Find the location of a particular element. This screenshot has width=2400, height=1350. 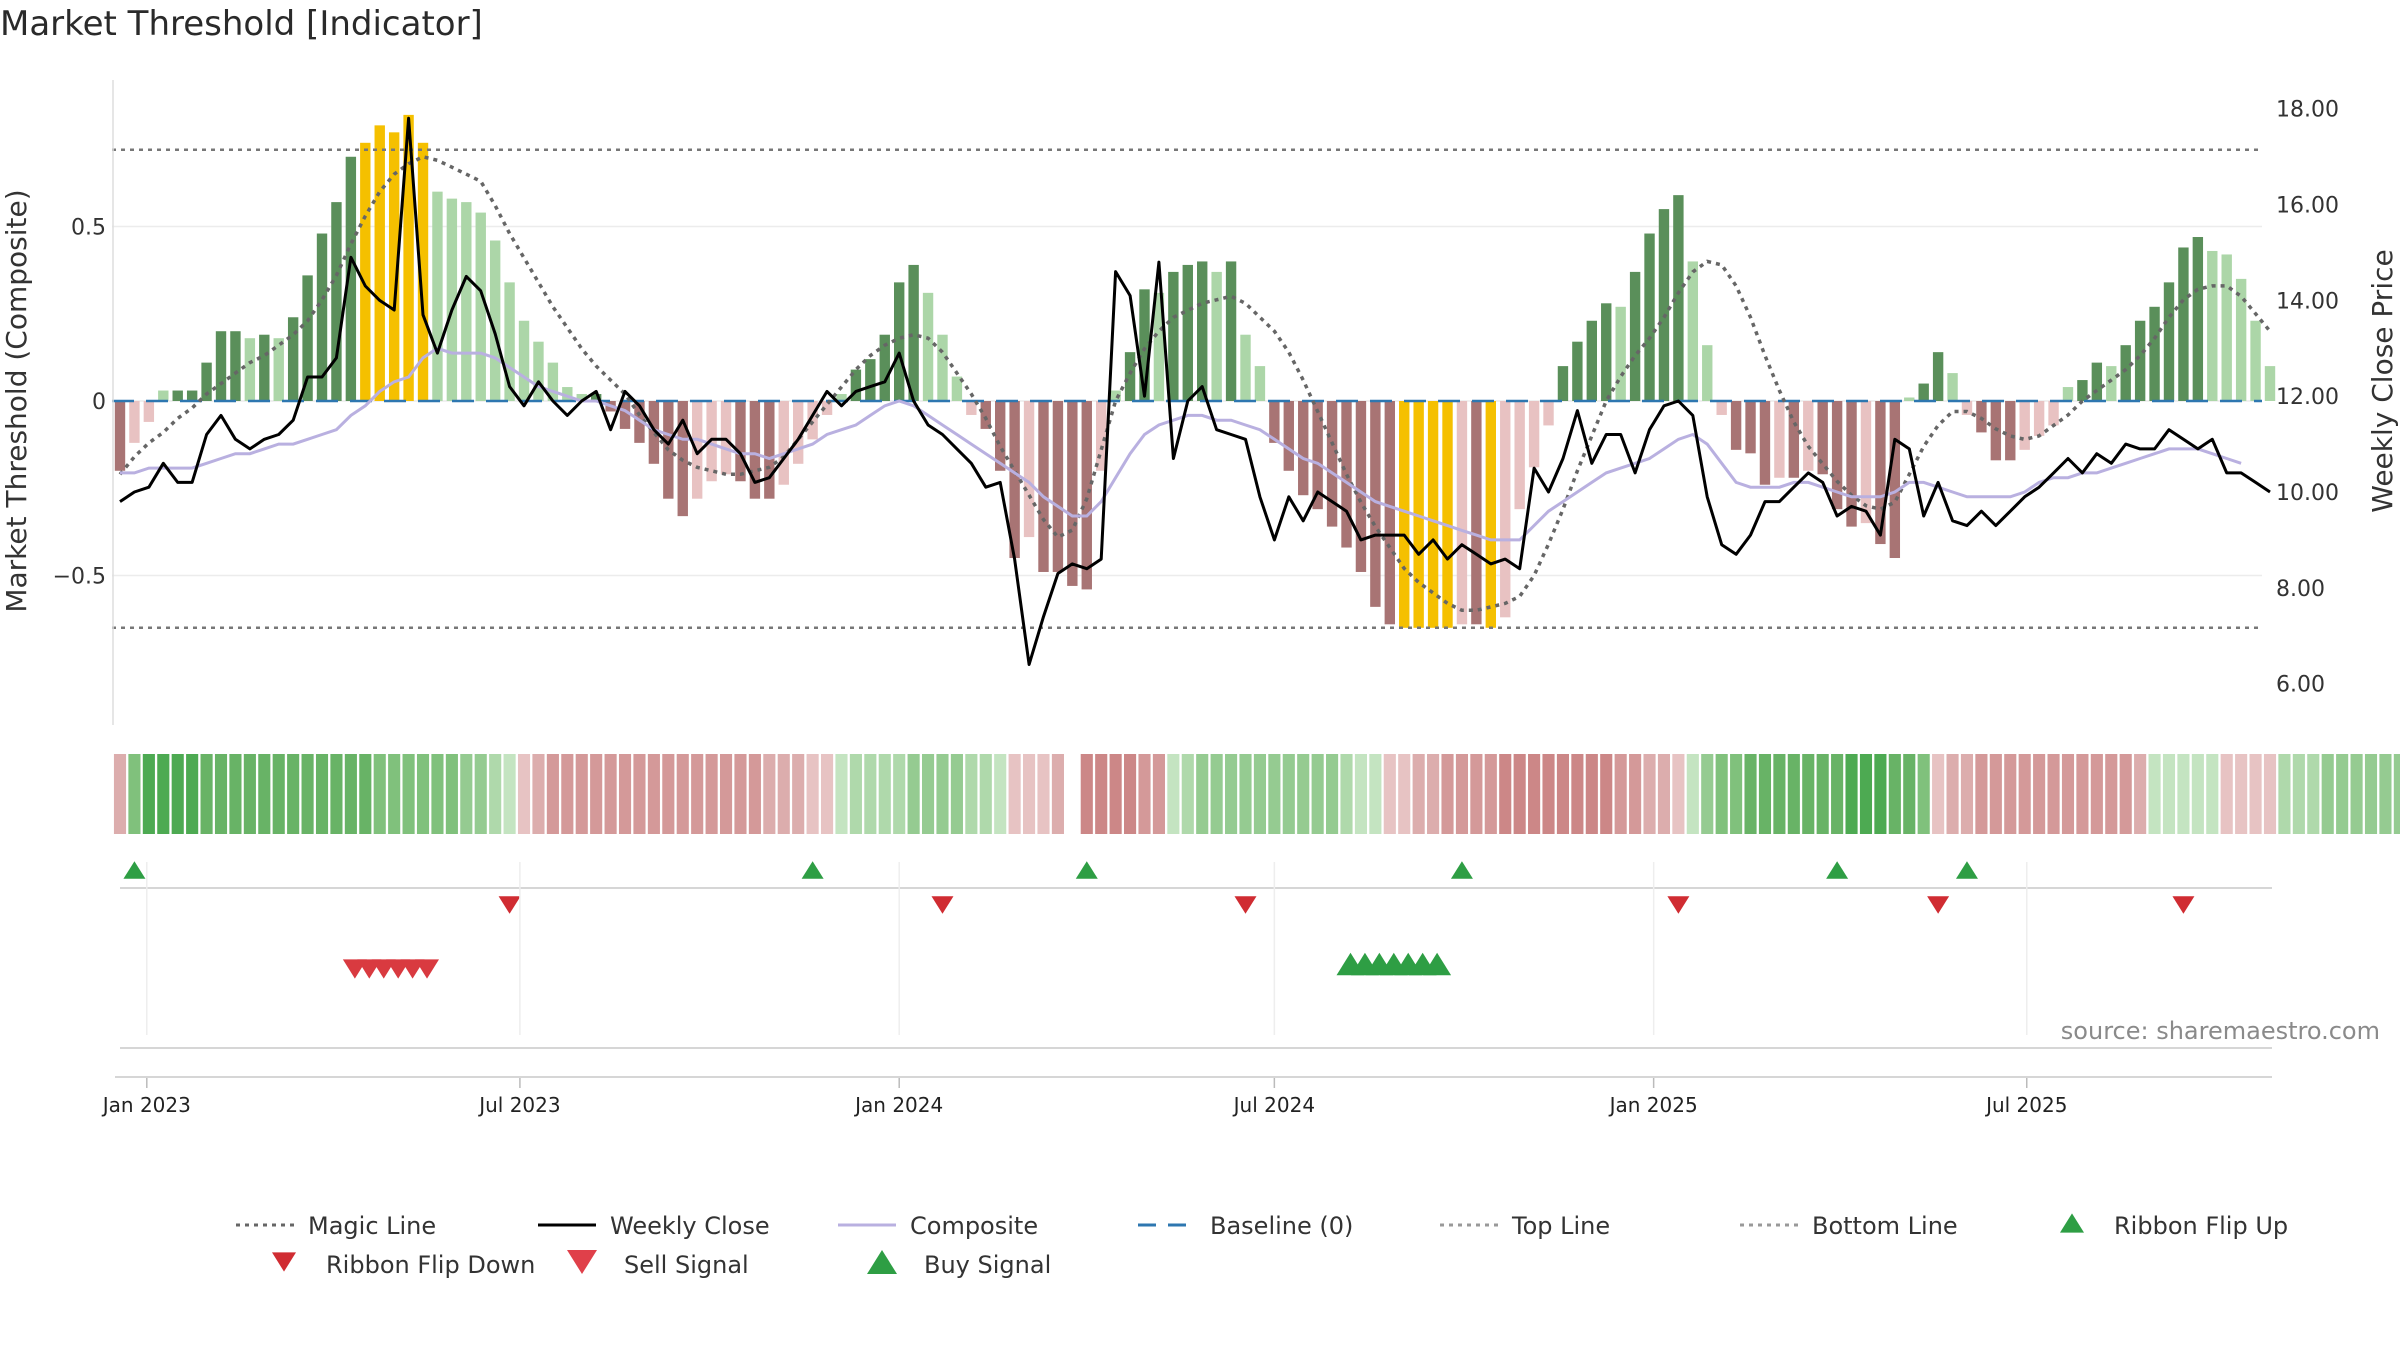

buy-signal-marker is located at coordinates (1437, 964).